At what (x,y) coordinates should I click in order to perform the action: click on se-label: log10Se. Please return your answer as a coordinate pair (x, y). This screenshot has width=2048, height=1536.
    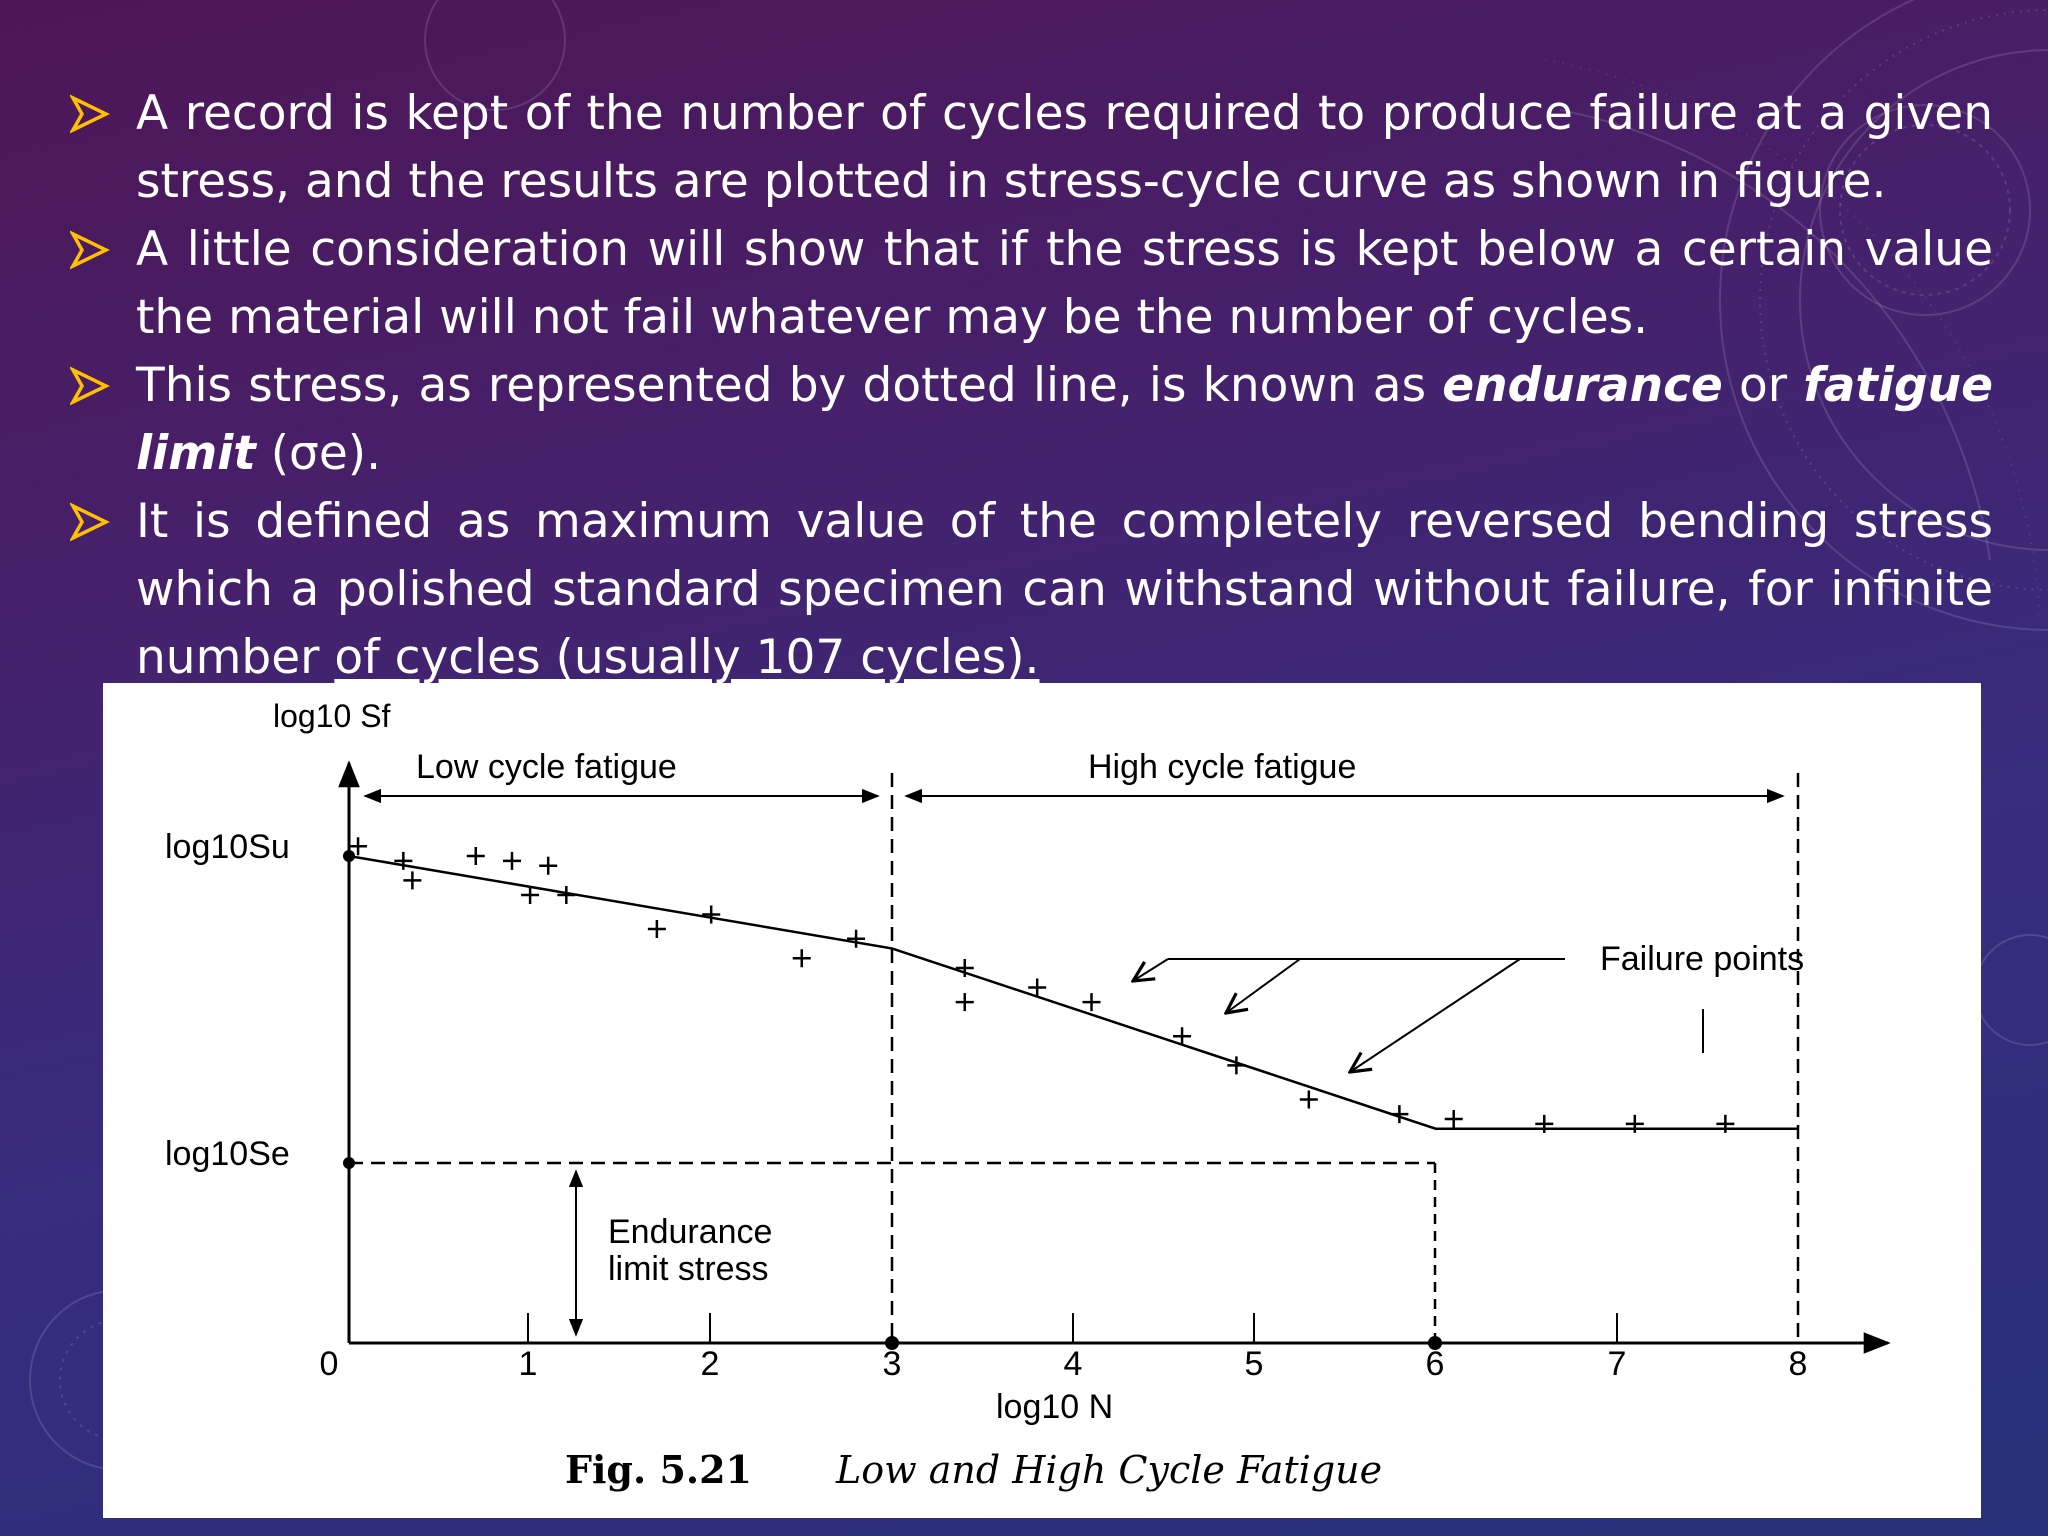
    Looking at the image, I should click on (227, 1154).